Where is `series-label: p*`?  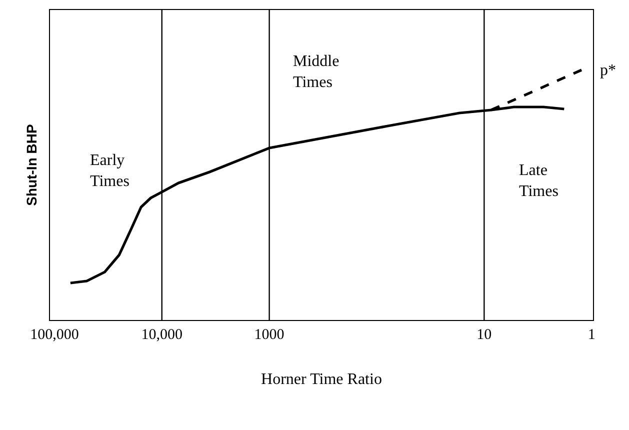
series-label: p* is located at coordinates (608, 70).